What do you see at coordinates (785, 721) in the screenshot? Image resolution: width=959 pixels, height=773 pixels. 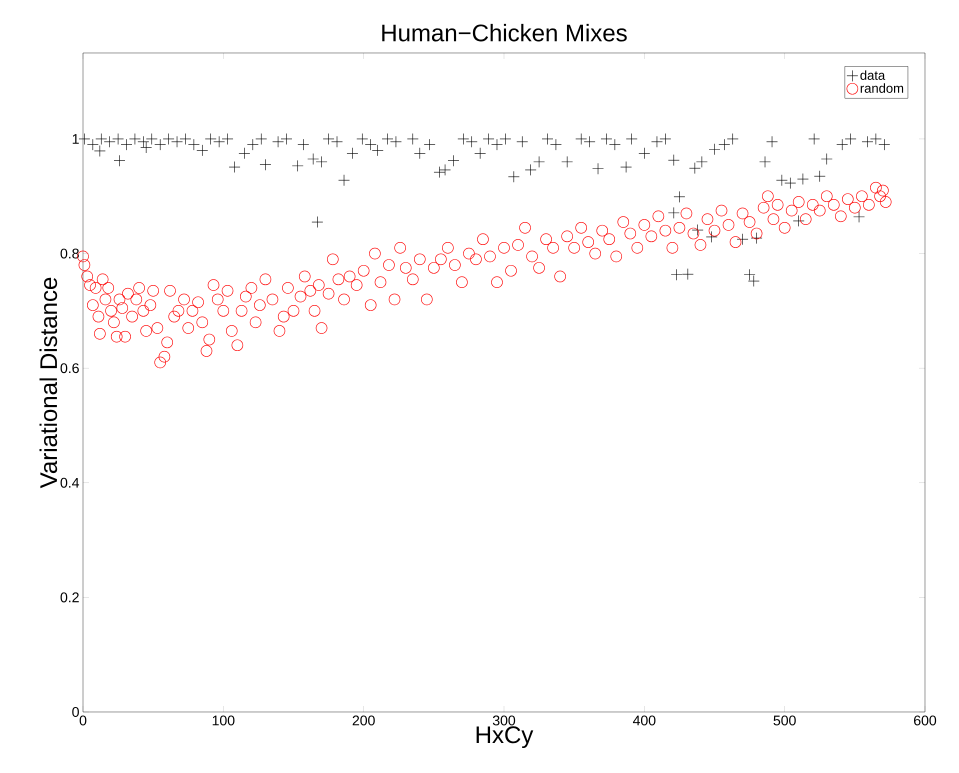 I see `x-tick-label: 500` at bounding box center [785, 721].